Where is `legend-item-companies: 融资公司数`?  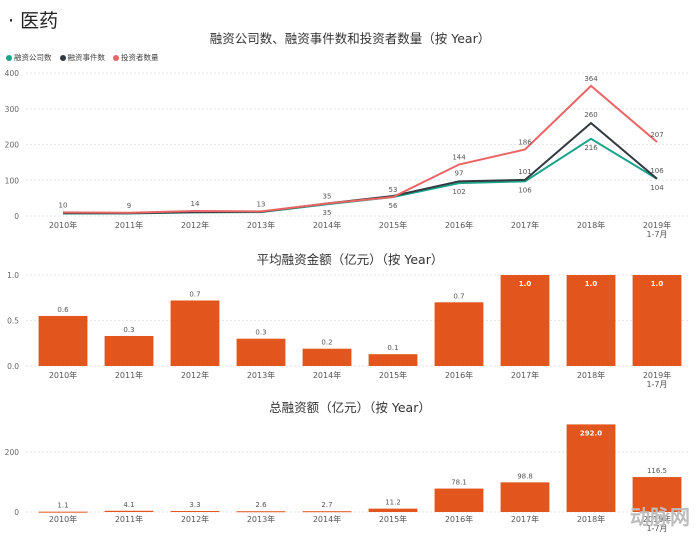
legend-item-companies: 融资公司数 is located at coordinates (29, 57).